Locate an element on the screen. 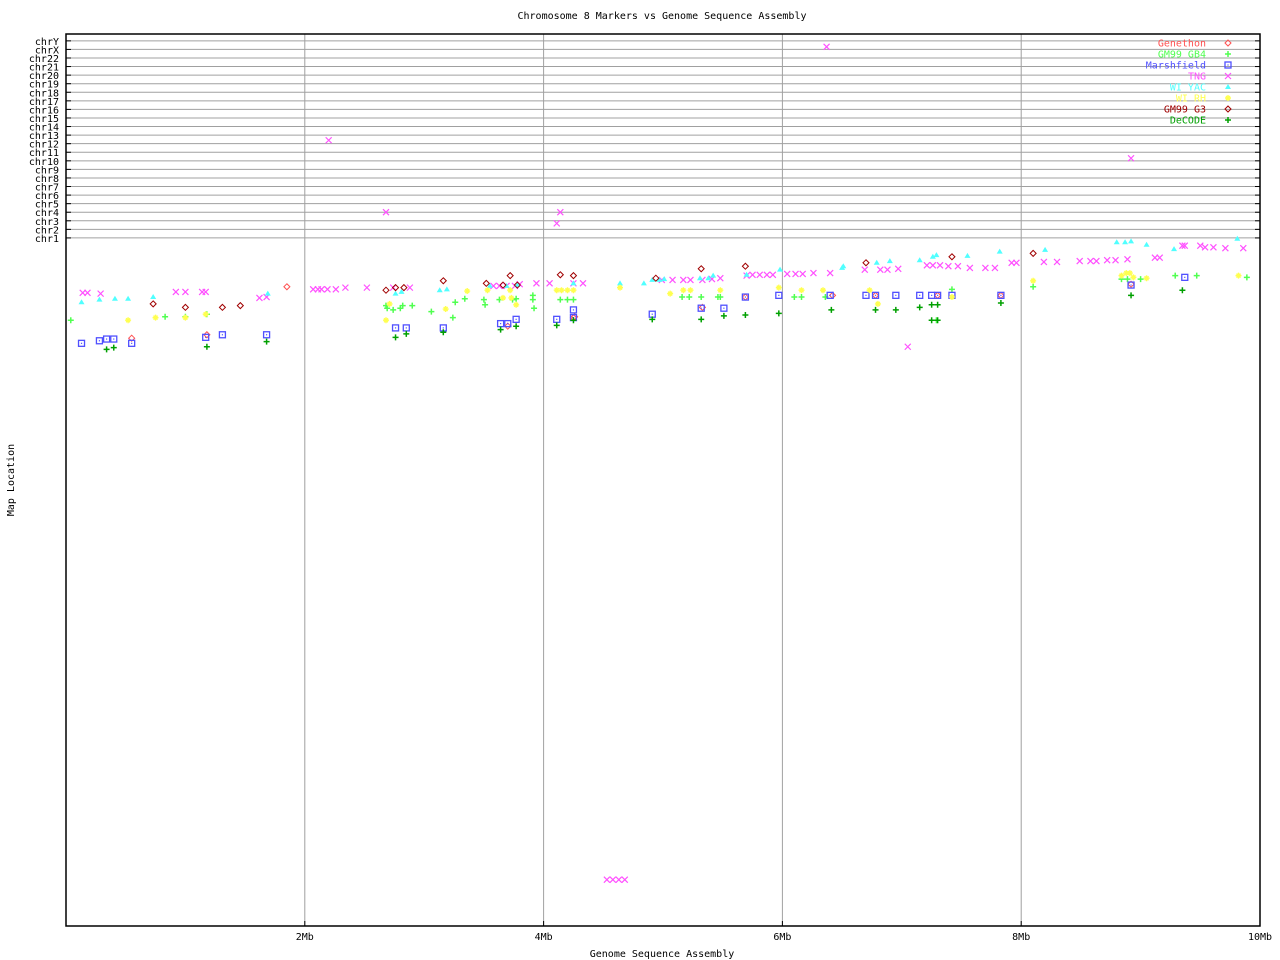 The width and height of the screenshot is (1280, 960). y-tick-label: chr19 is located at coordinates (44, 85).